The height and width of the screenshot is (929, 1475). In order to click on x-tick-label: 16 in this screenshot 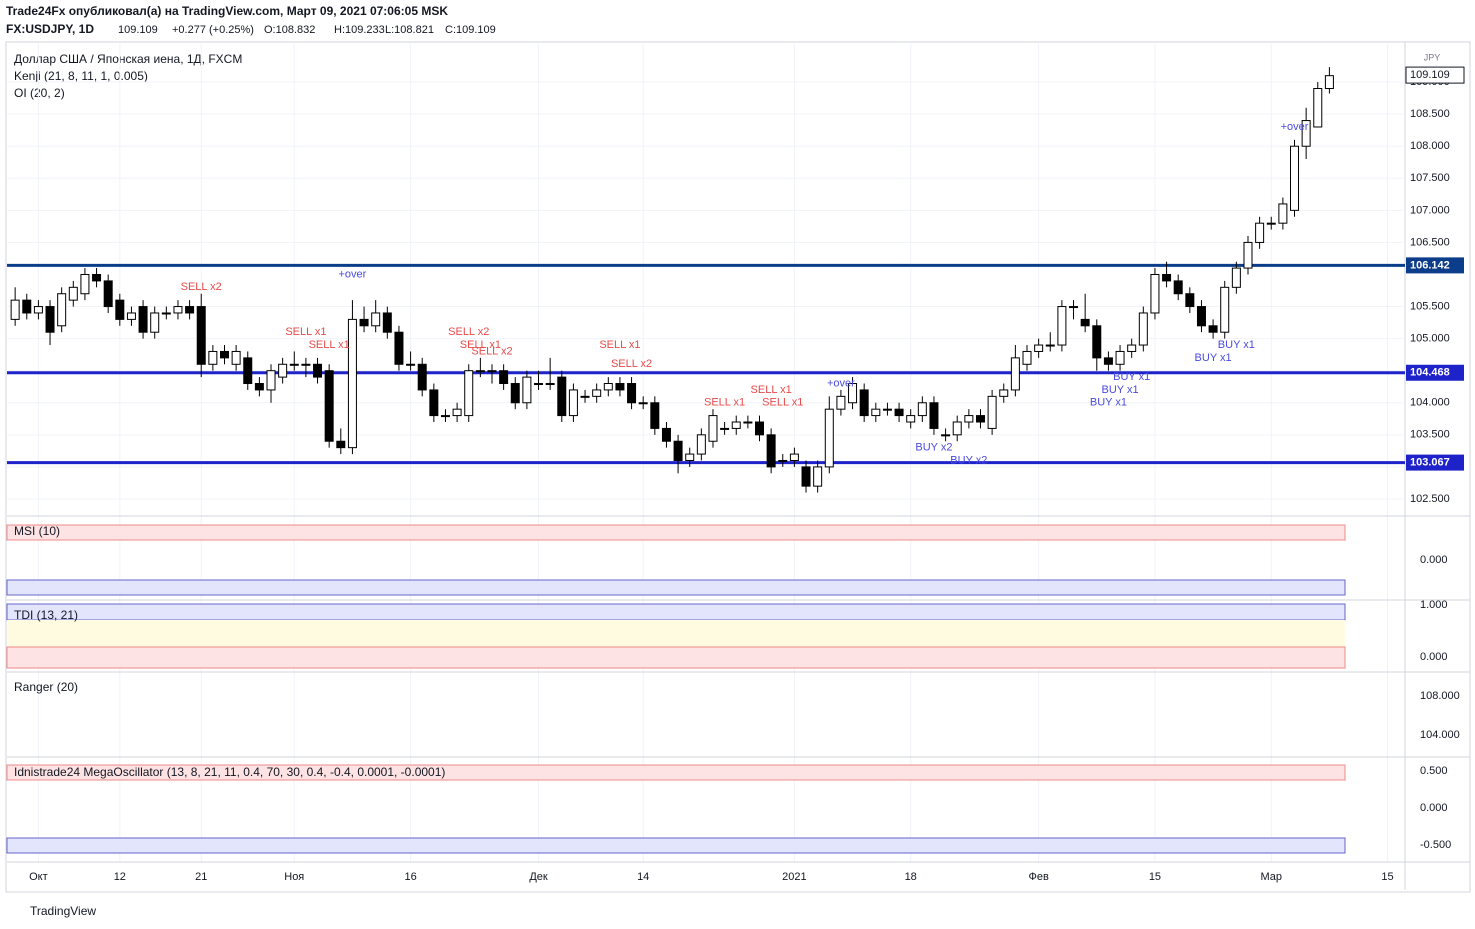, I will do `click(410, 877)`.